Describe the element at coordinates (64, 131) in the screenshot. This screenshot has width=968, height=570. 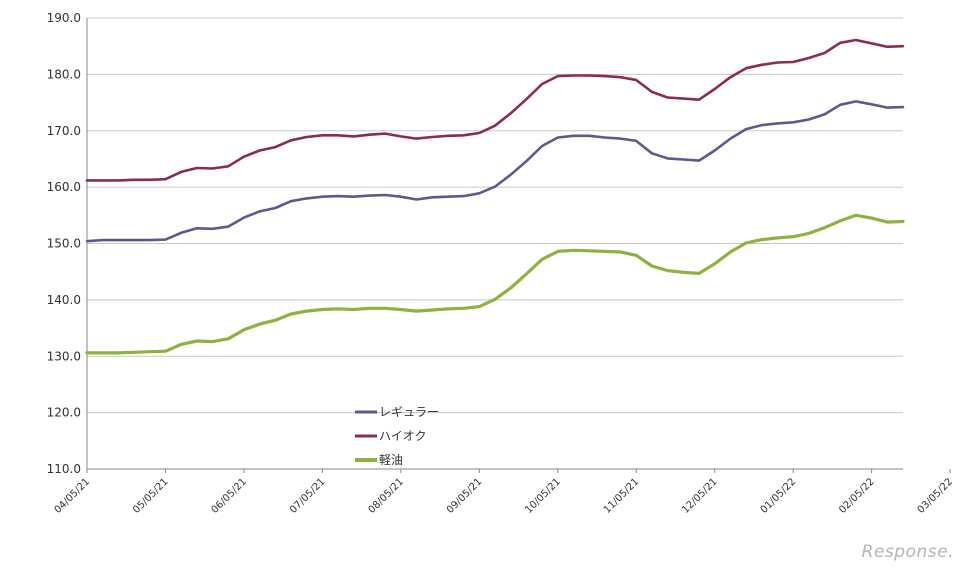
I see `y-tick-label: 170.0` at that location.